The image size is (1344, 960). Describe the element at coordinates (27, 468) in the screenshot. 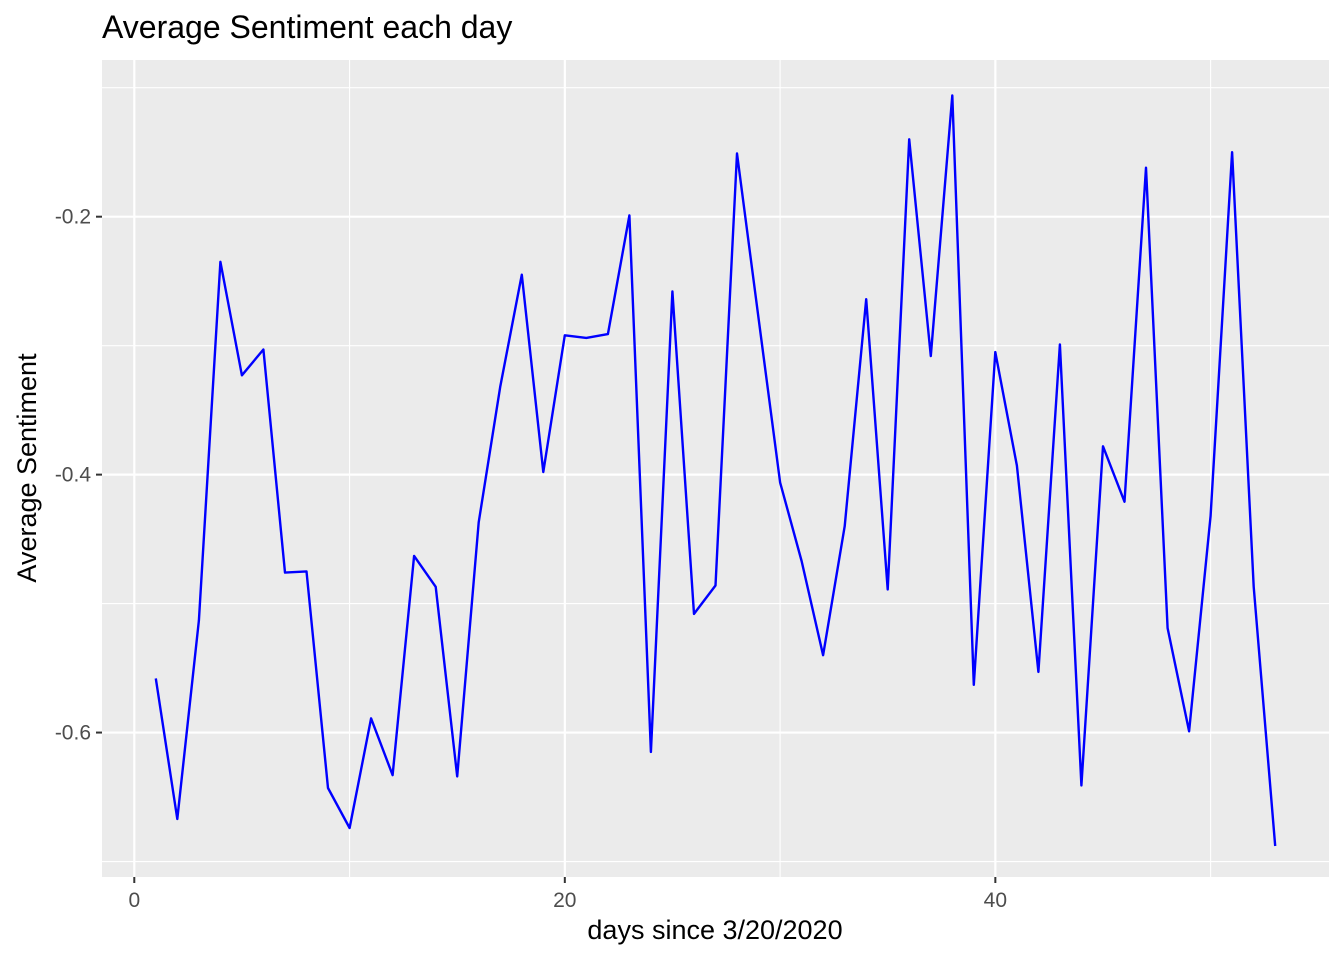

I see `y-axis-title: Average Sentiment` at that location.